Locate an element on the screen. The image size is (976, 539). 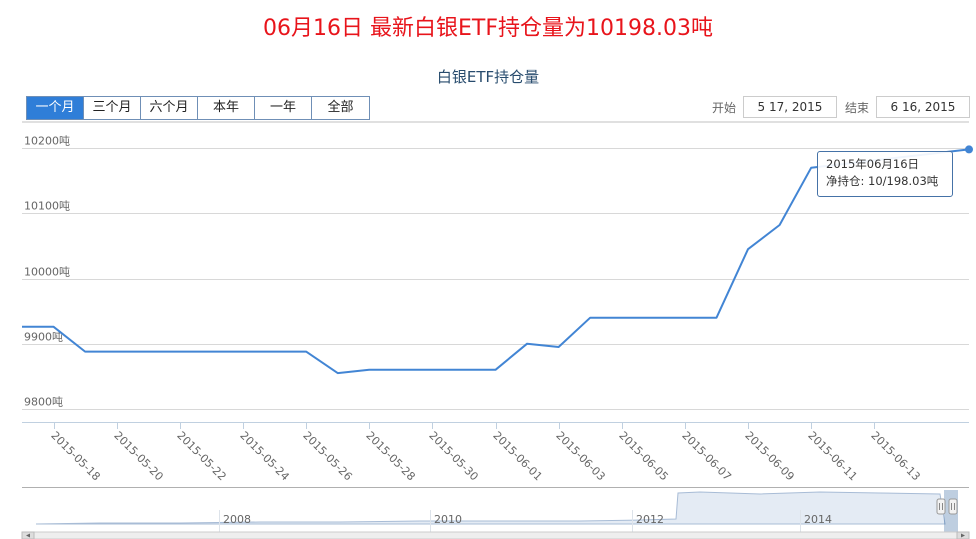
end-date-input: 6 16, 2015 is located at coordinates (923, 107).